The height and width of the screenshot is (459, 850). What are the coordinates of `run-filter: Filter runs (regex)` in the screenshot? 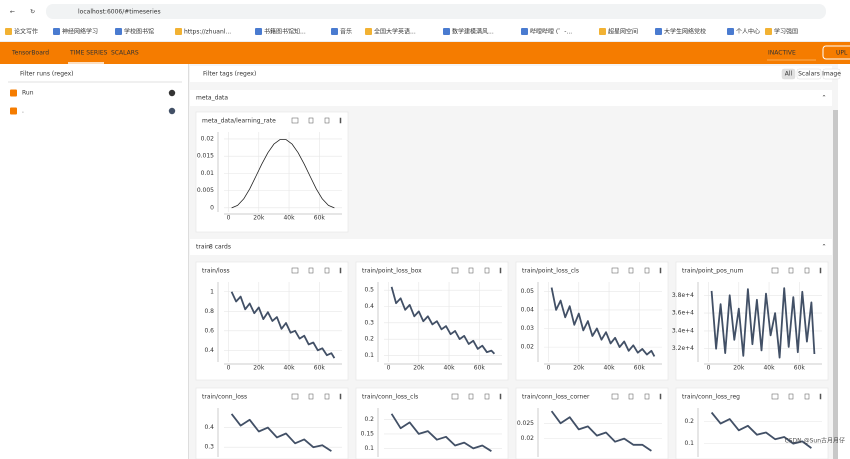 It's located at (47, 74).